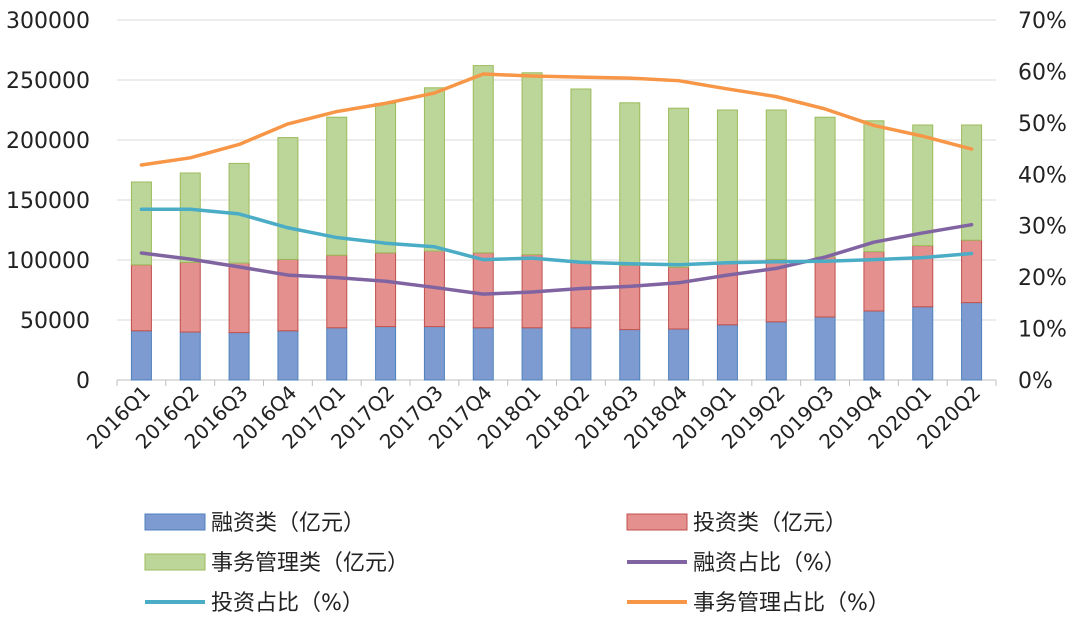 Image resolution: width=1079 pixels, height=625 pixels. I want to click on line-financing-share, so click(556, 259).